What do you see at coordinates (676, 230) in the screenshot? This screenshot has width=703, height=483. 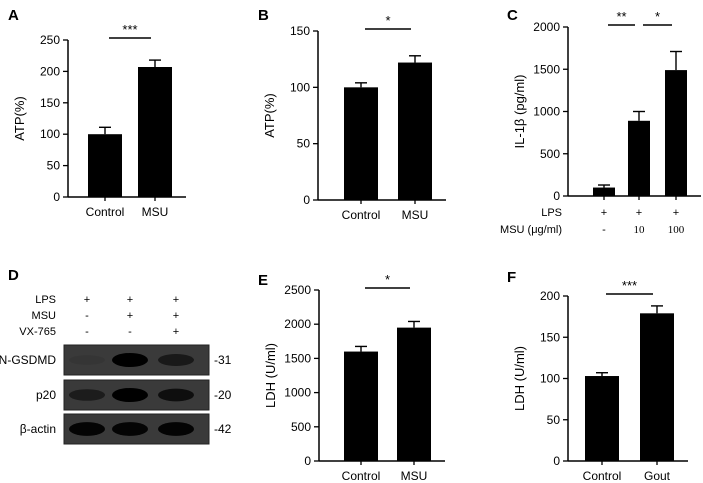 I see `panel-c-condition-value: 100` at bounding box center [676, 230].